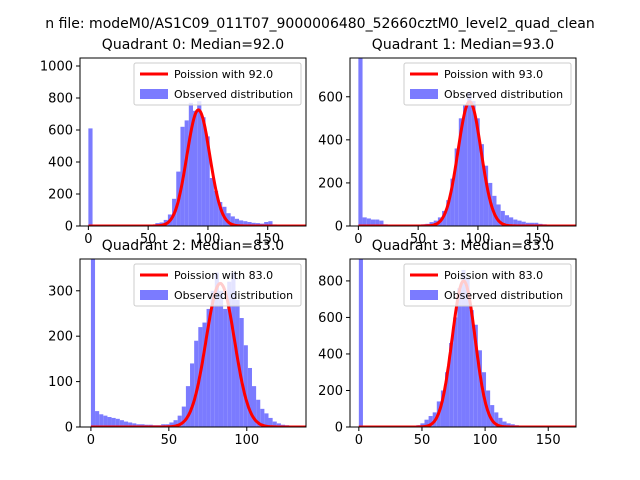 This screenshot has width=640, height=480. Describe the element at coordinates (217, 84) in the screenshot. I see `legend: Poission with 92.0 Observed distribution` at that location.